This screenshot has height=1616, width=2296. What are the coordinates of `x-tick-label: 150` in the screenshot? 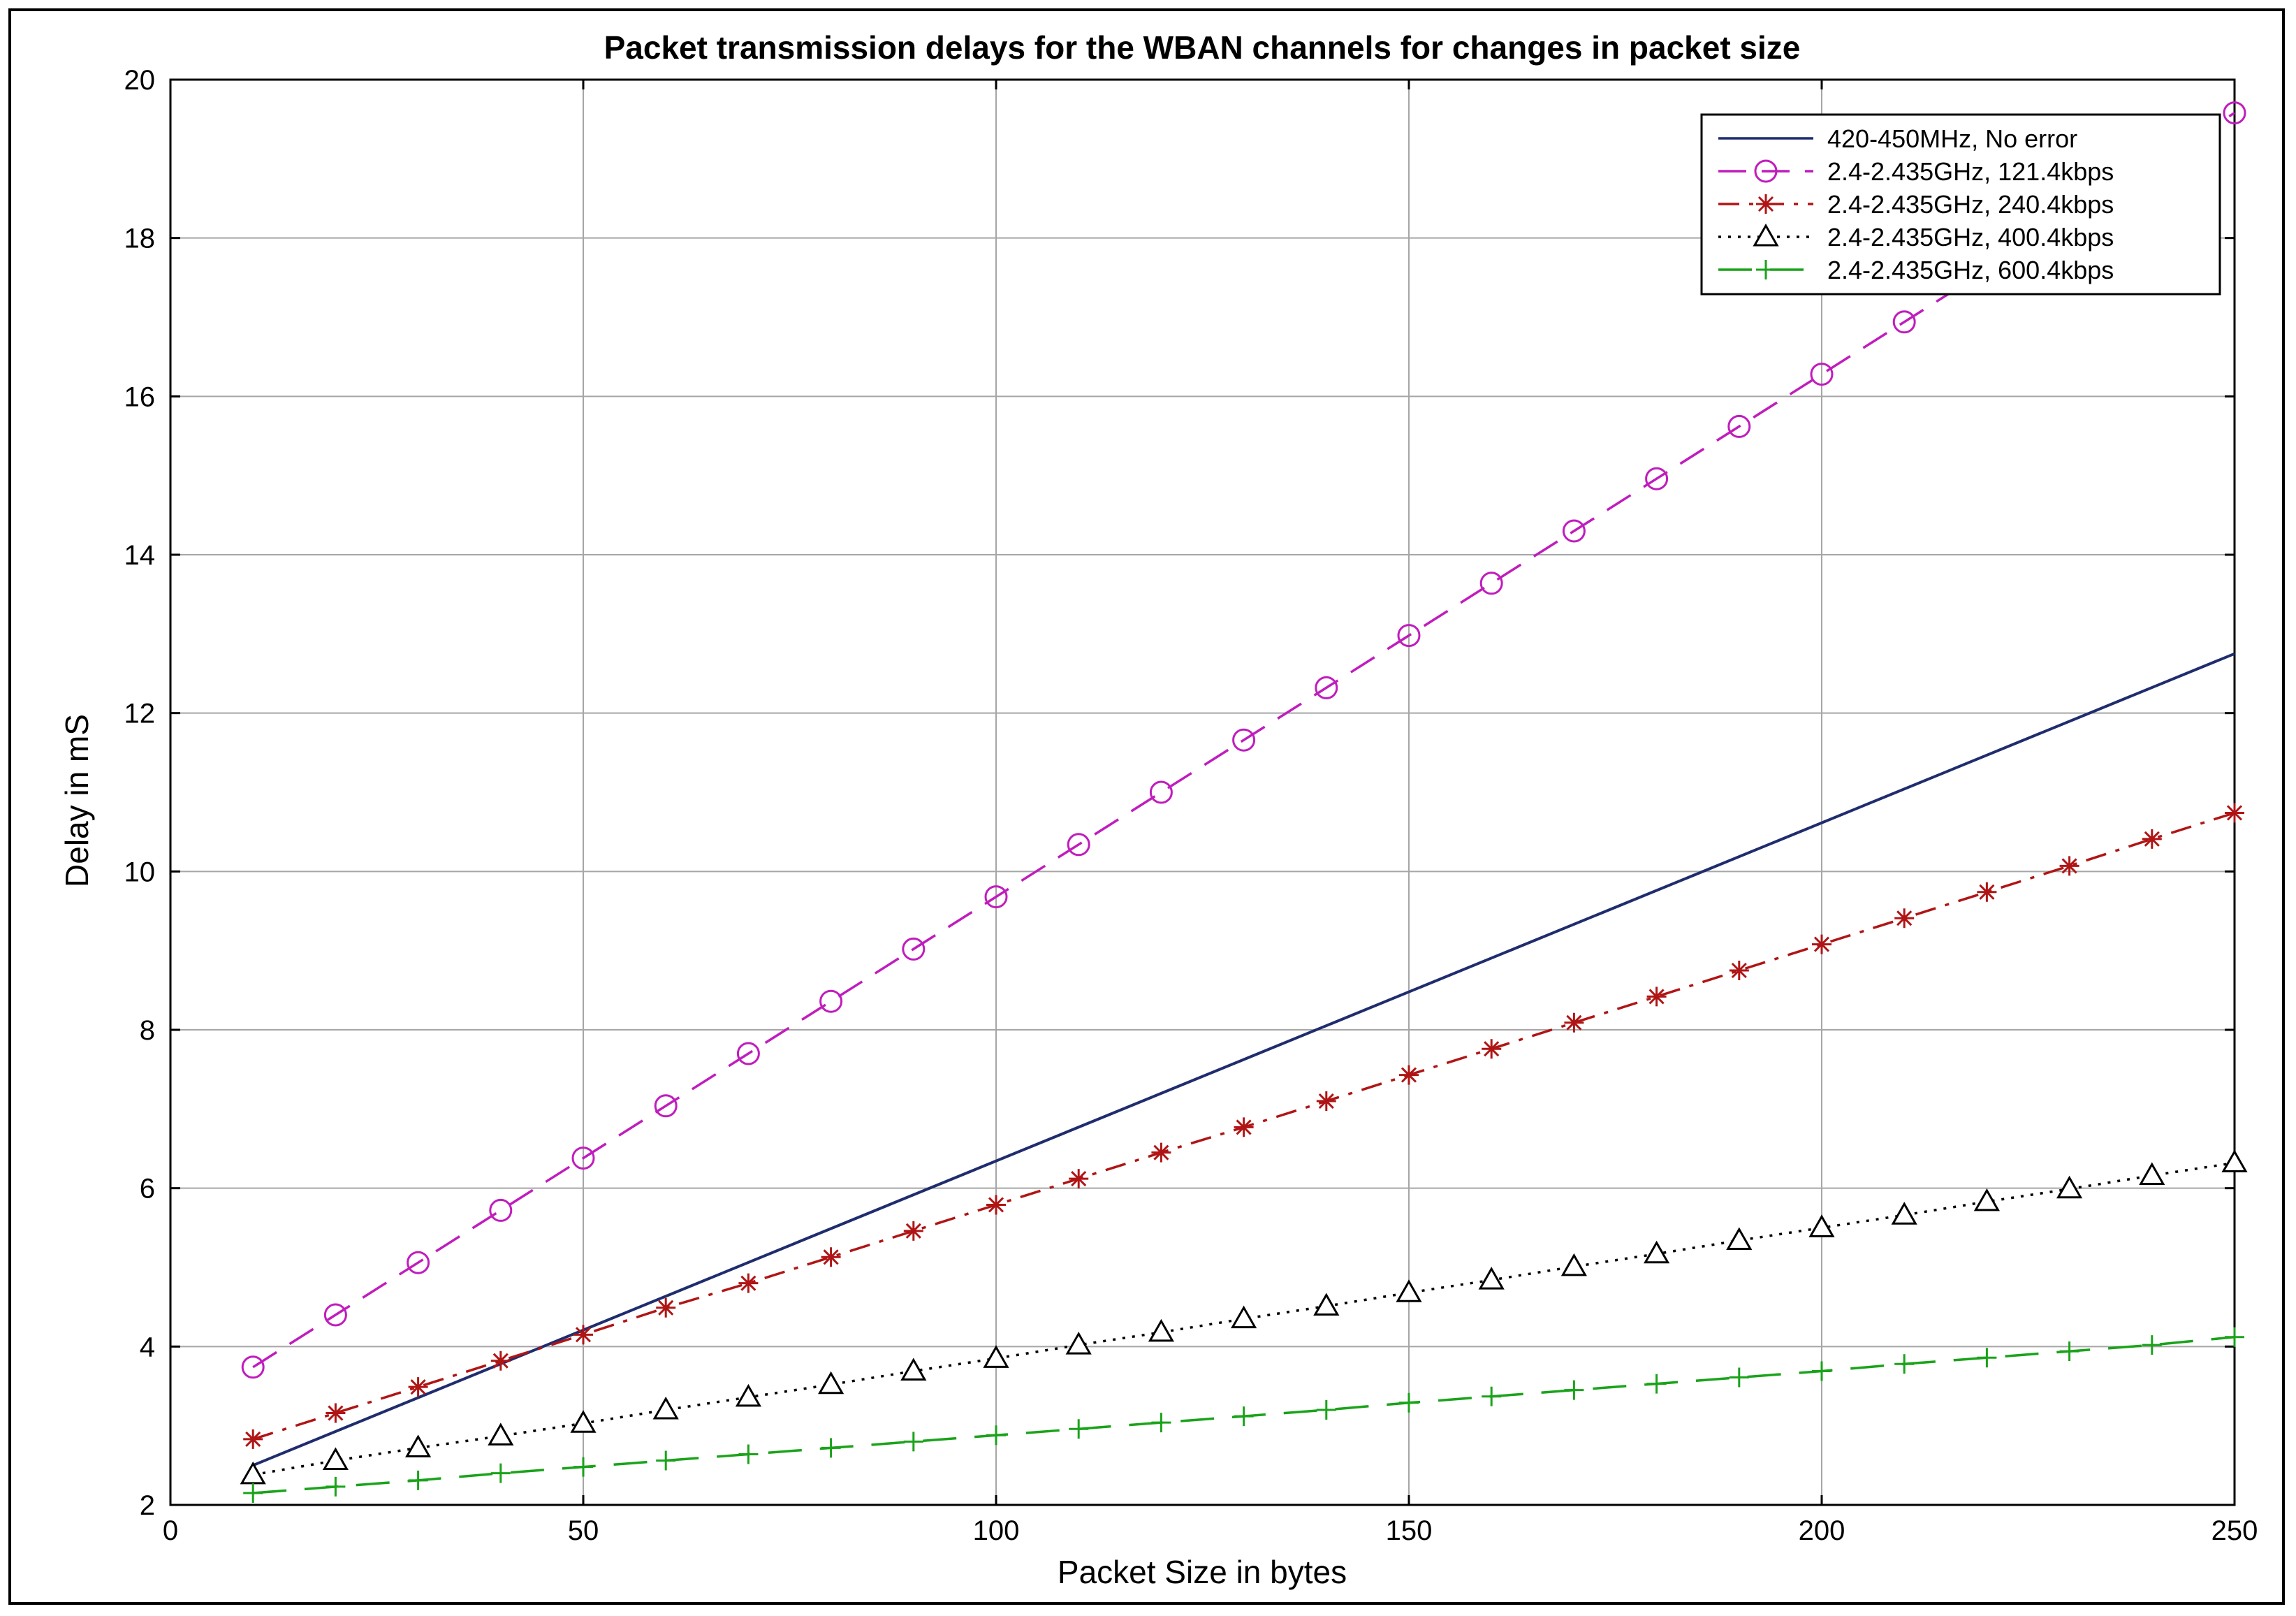 It's located at (1409, 1530).